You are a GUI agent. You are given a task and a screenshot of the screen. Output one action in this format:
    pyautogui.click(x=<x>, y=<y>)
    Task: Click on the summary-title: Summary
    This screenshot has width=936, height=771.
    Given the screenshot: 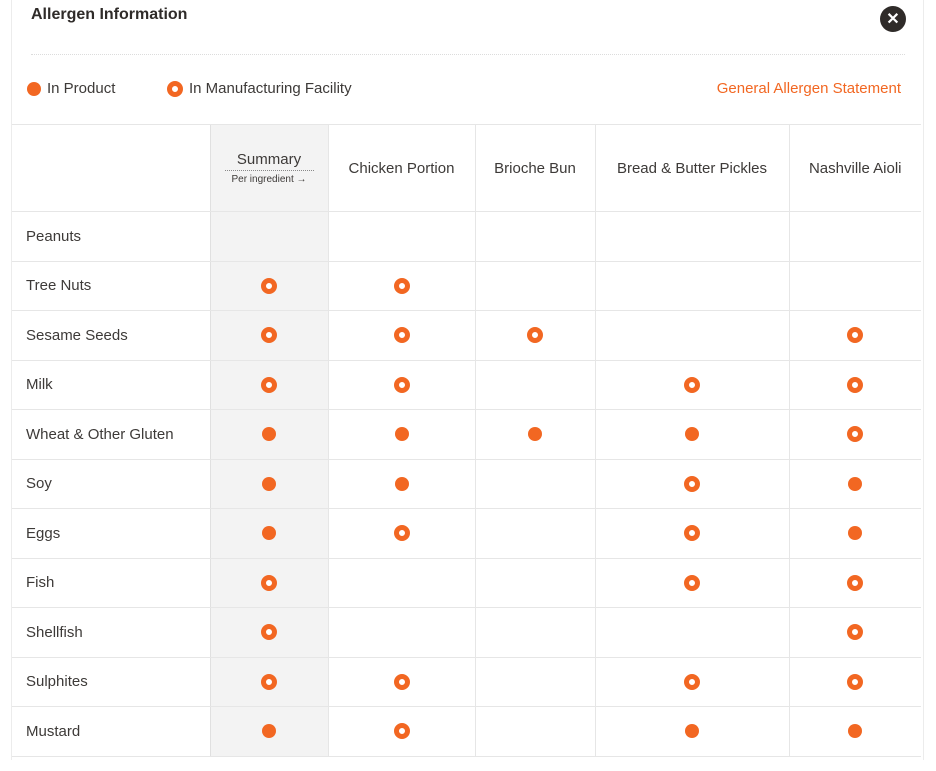 What is the action you would take?
    pyautogui.click(x=269, y=161)
    